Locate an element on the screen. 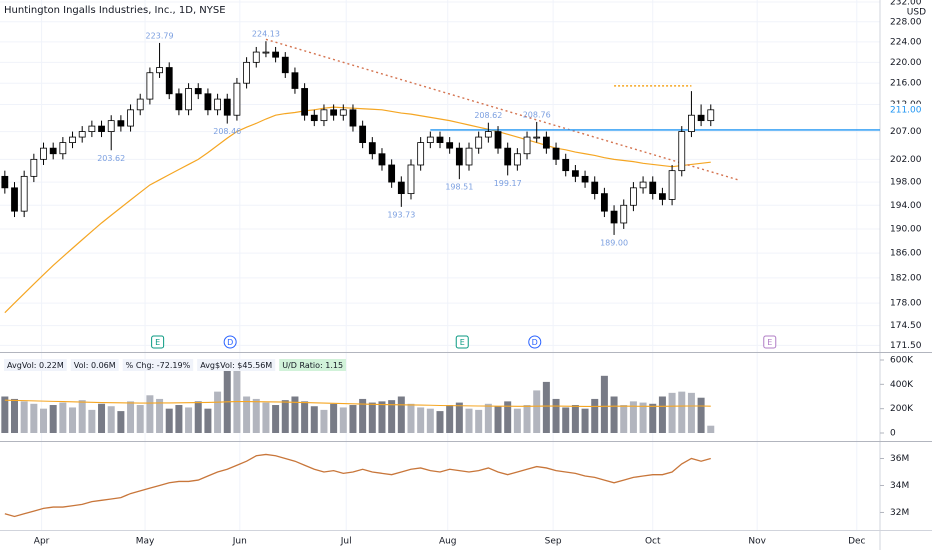 The image size is (932, 550). accumulation-line is located at coordinates (357, 485).